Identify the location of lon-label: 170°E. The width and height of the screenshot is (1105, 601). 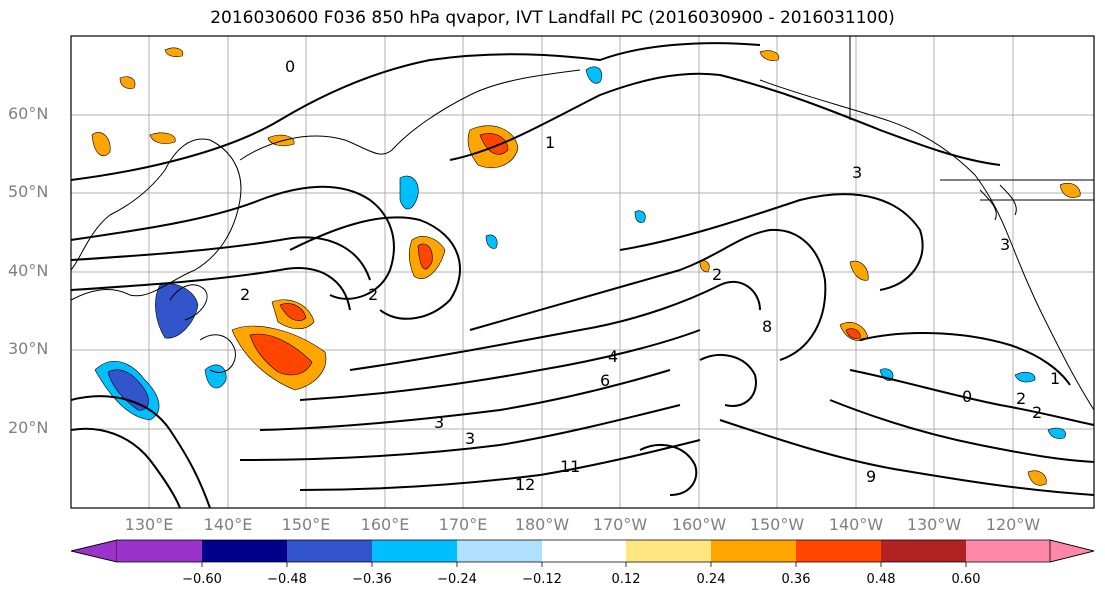
(463, 524).